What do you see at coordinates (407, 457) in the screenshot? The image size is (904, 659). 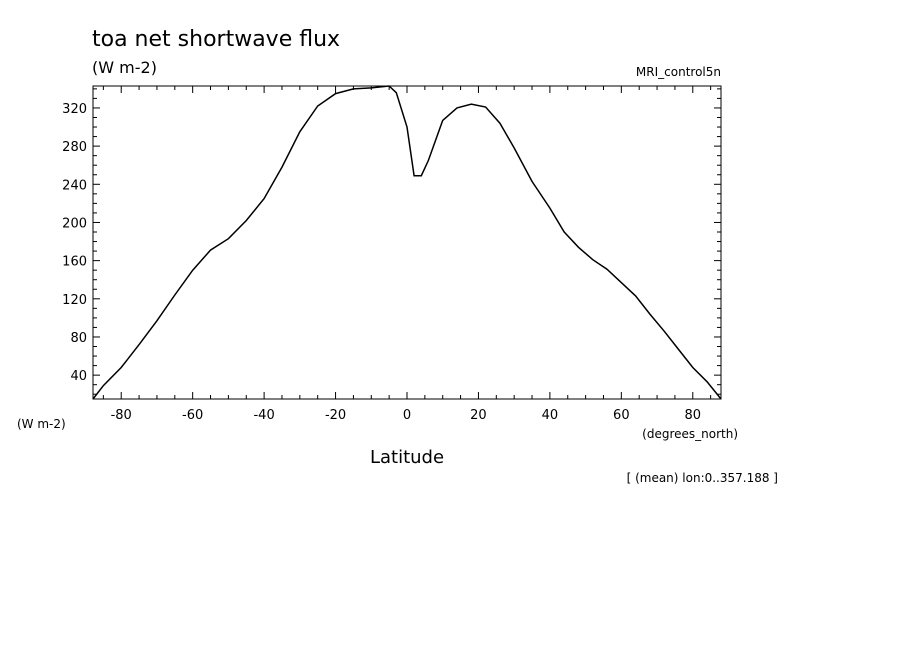 I see `x-axis-label: Latitude` at bounding box center [407, 457].